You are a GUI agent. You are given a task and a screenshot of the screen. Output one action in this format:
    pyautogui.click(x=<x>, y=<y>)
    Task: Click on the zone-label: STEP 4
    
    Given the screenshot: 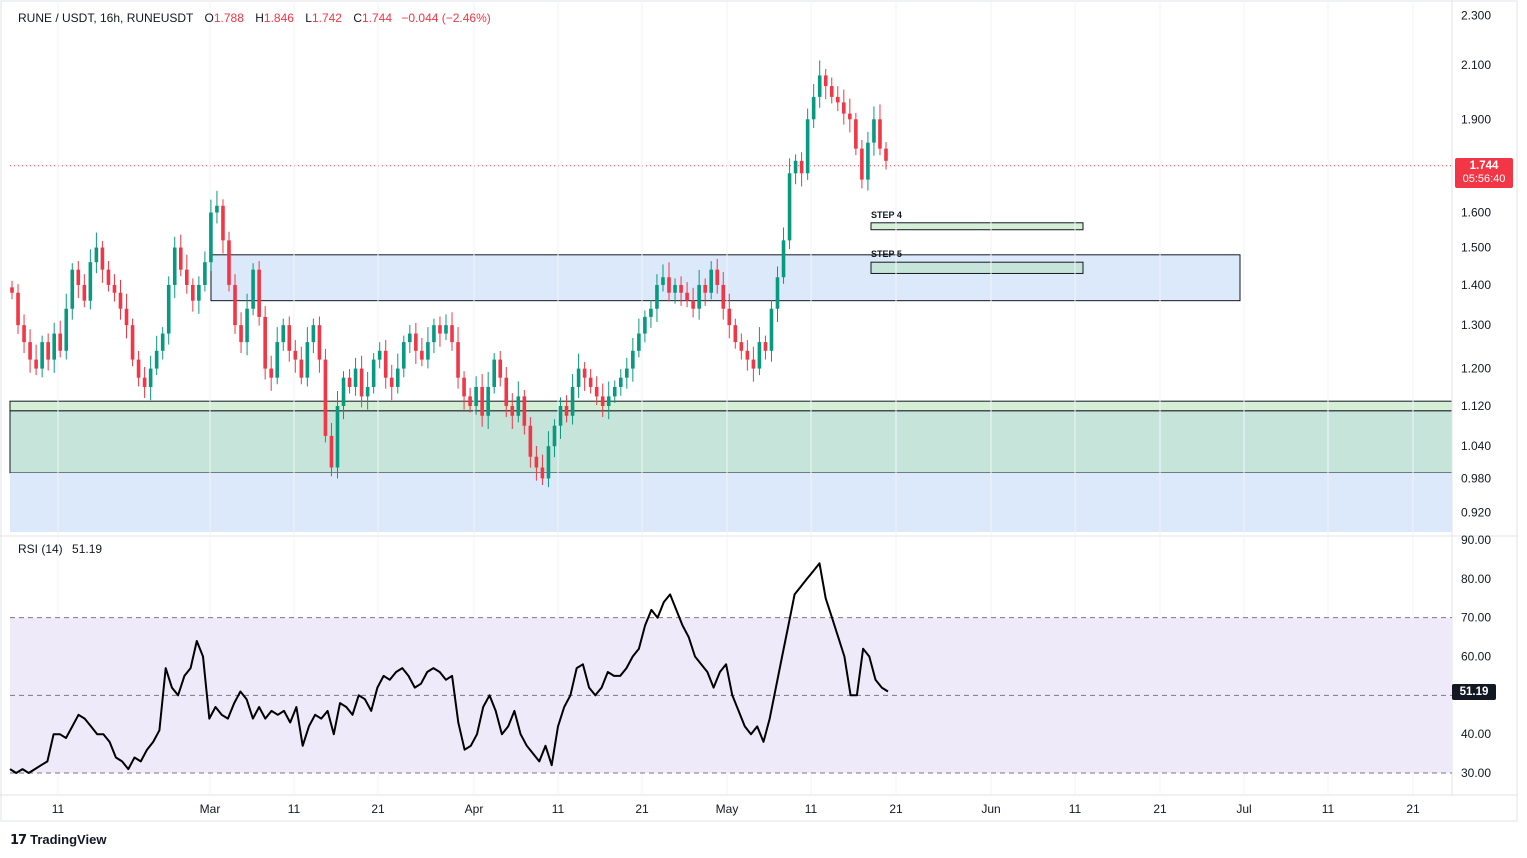 What is the action you would take?
    pyautogui.click(x=886, y=215)
    